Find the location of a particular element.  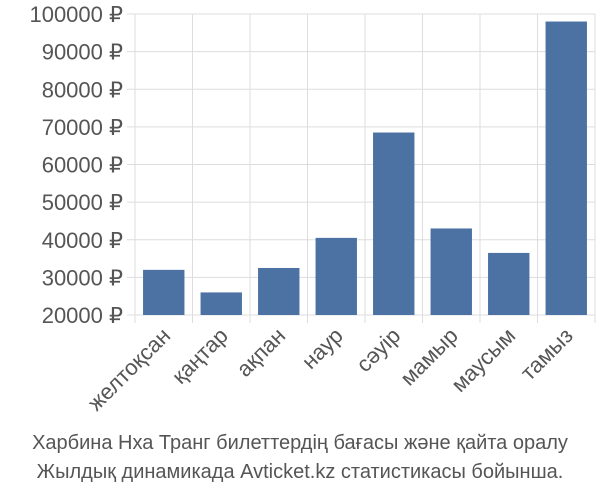

x-tick-label: наур is located at coordinates (322, 348).